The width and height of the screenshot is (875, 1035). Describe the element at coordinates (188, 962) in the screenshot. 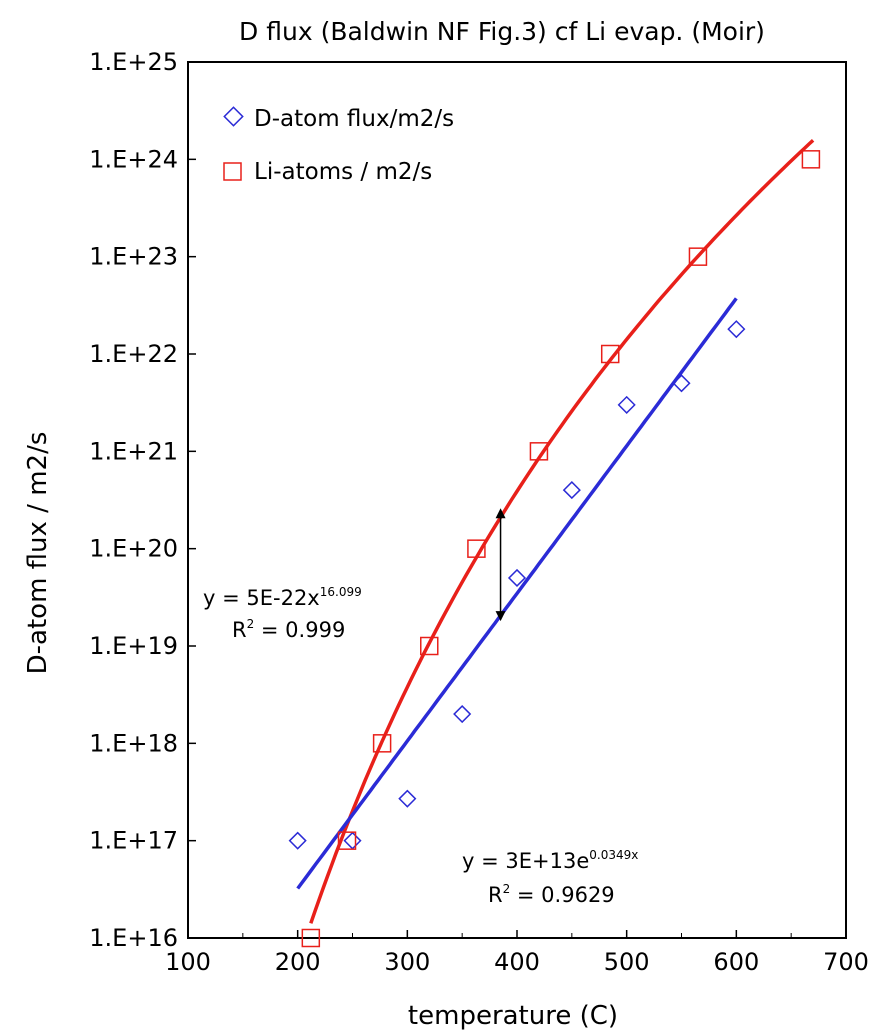

I see `x-tick-label: 100` at that location.